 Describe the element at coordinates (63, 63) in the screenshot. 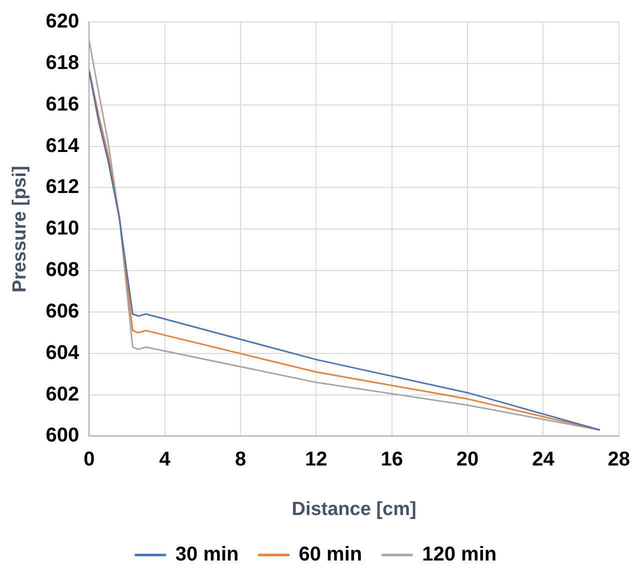

I see `y-tick-label: 618` at that location.